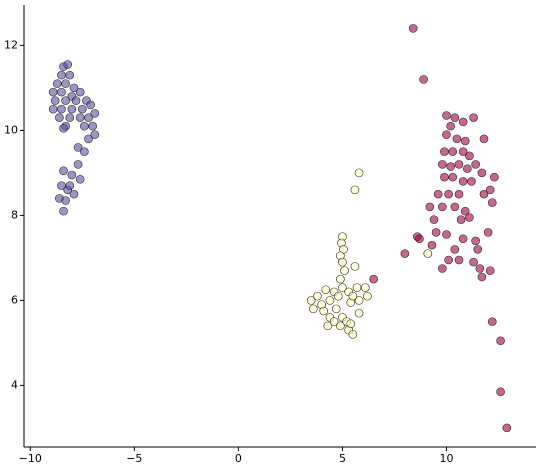  Describe the element at coordinates (11, 129) in the screenshot. I see `y-tick-label: 10` at that location.